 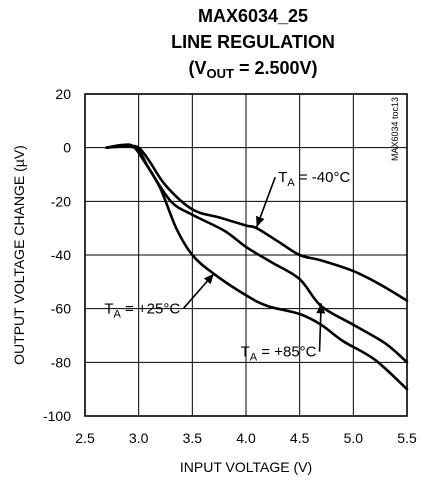 What do you see at coordinates (197, 68) in the screenshot?
I see `chart-title-line3-prefix: (V` at bounding box center [197, 68].